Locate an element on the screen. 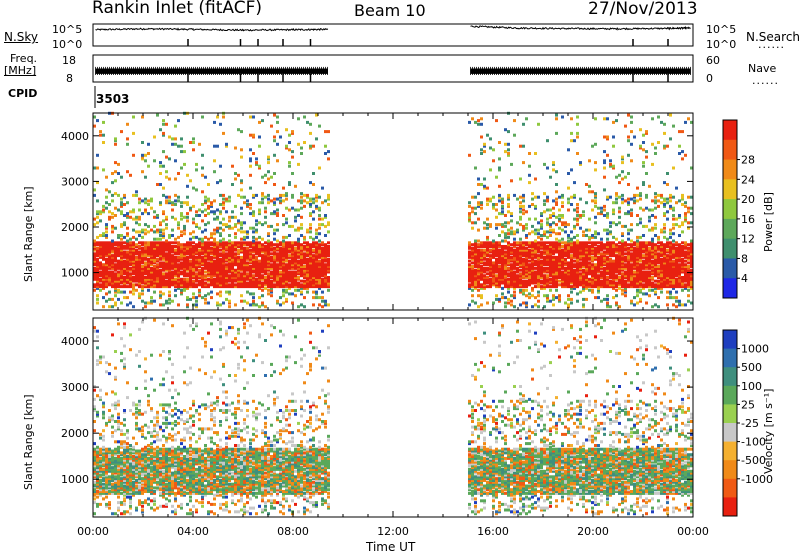 This screenshot has height=554, width=800. power-colorbar-tick-label: 20 is located at coordinates (748, 199).